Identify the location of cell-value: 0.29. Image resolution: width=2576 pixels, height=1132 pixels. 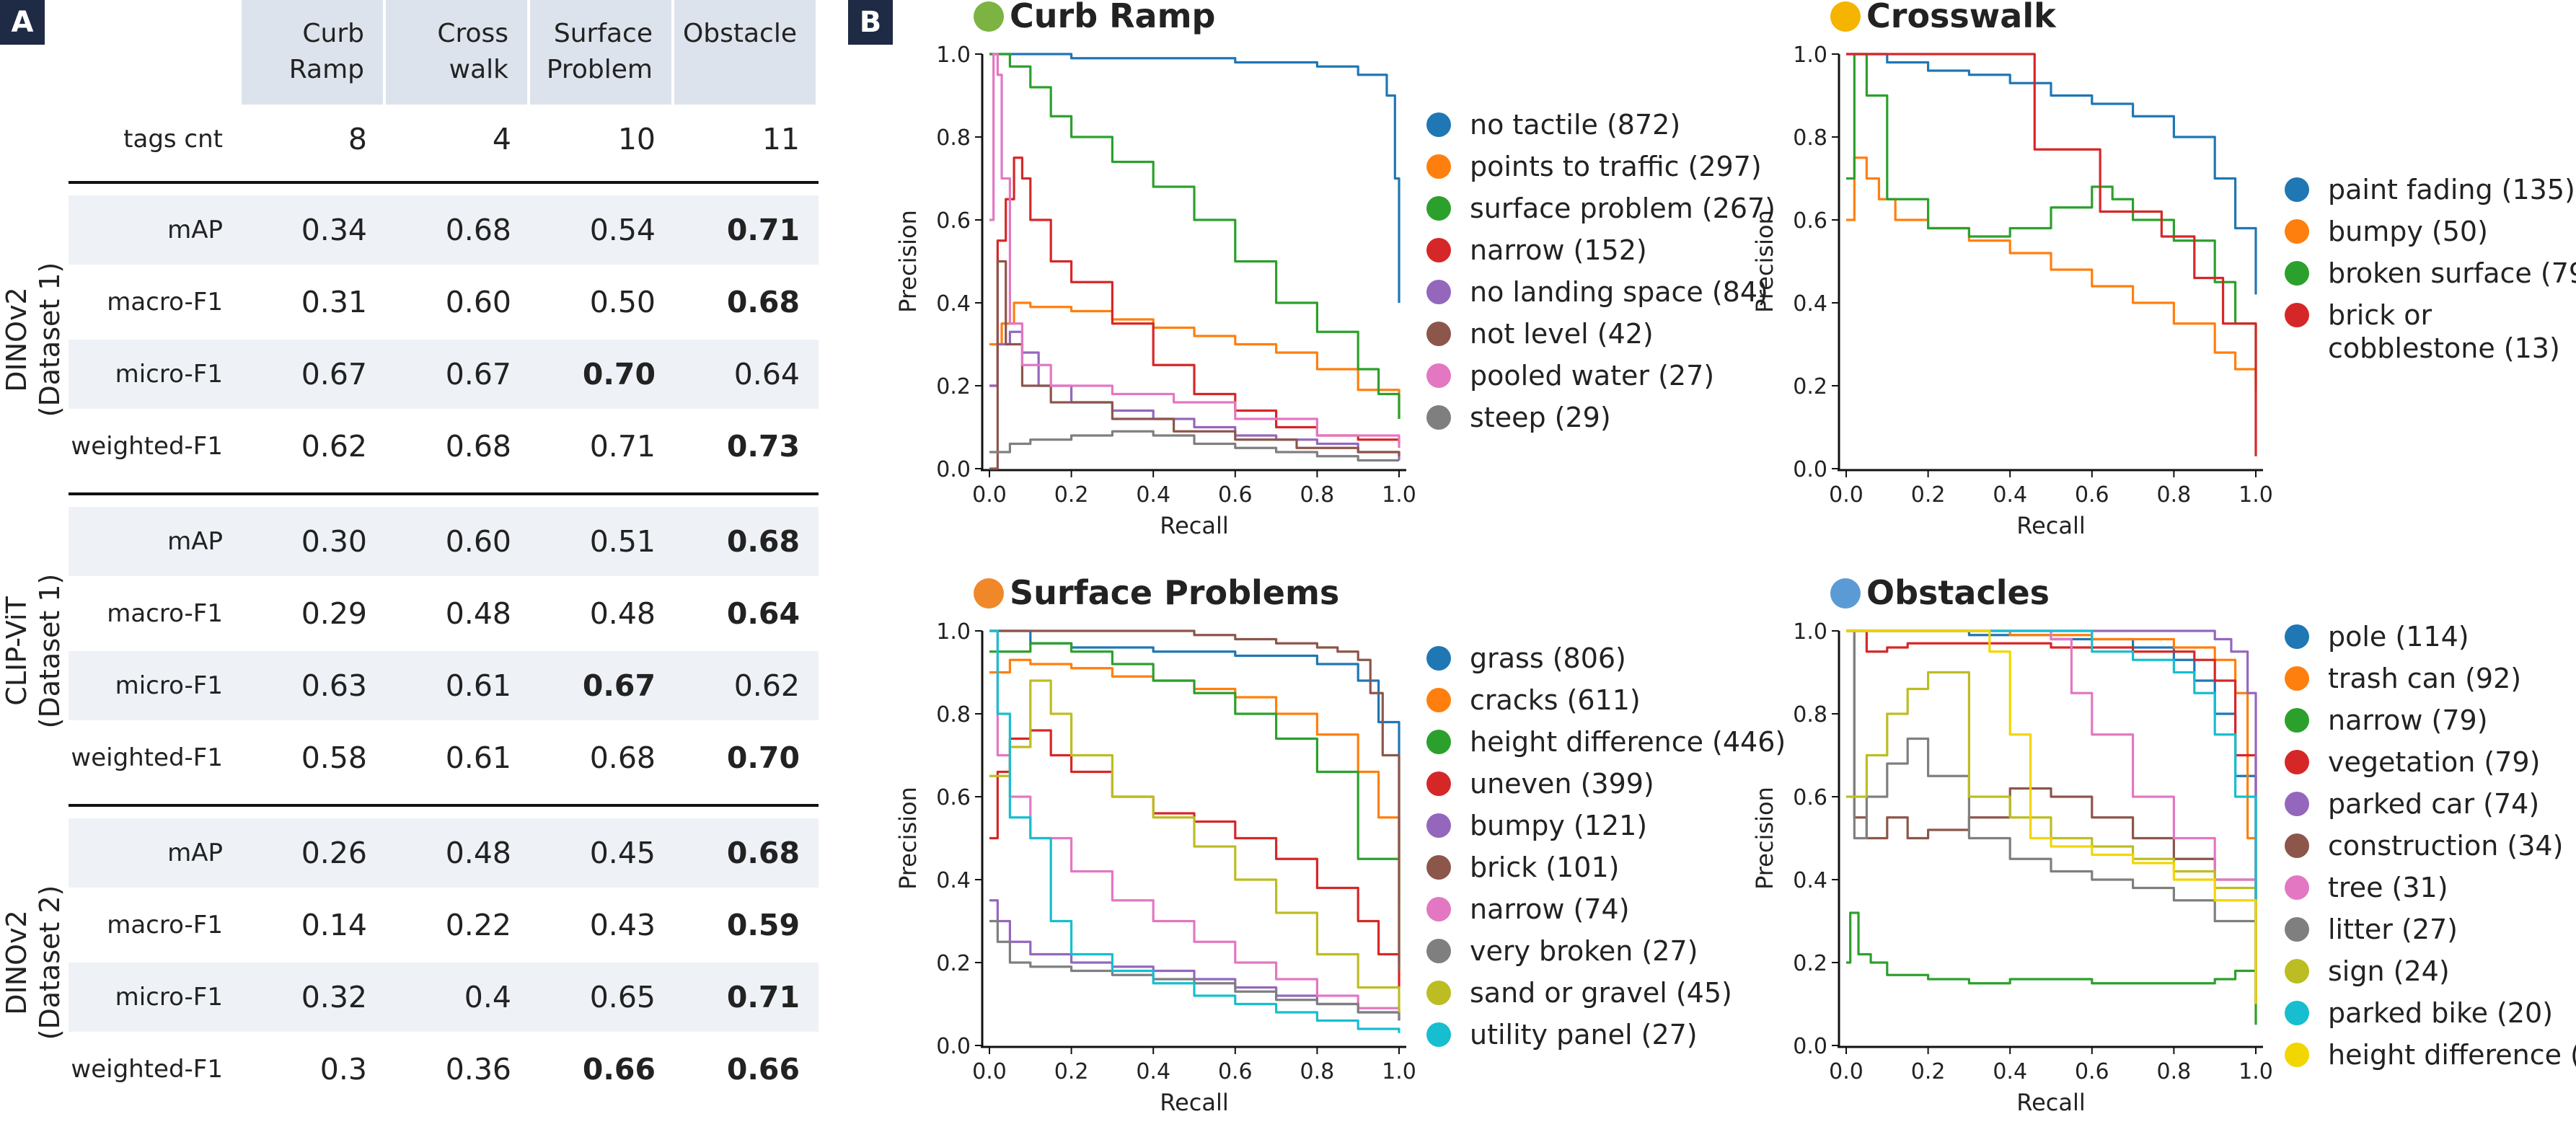
(334, 613).